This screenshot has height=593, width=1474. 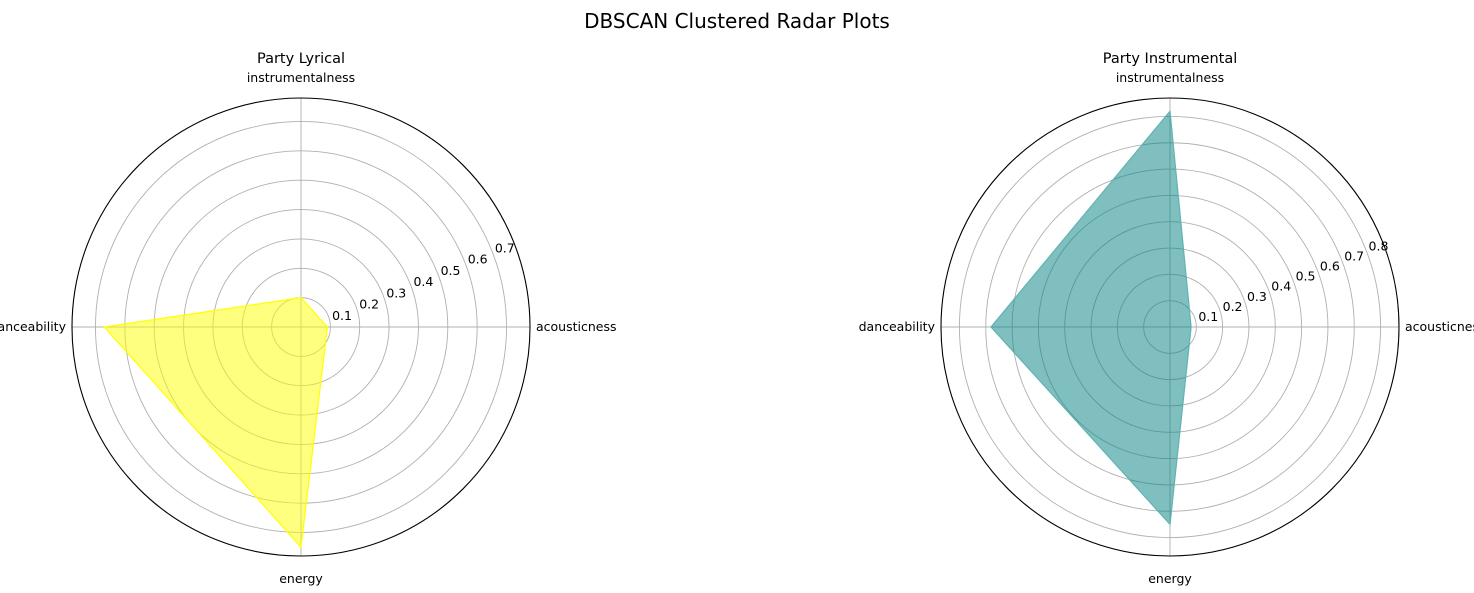 What do you see at coordinates (1379, 245) in the screenshot?
I see `r-tick-label: 0.8` at bounding box center [1379, 245].